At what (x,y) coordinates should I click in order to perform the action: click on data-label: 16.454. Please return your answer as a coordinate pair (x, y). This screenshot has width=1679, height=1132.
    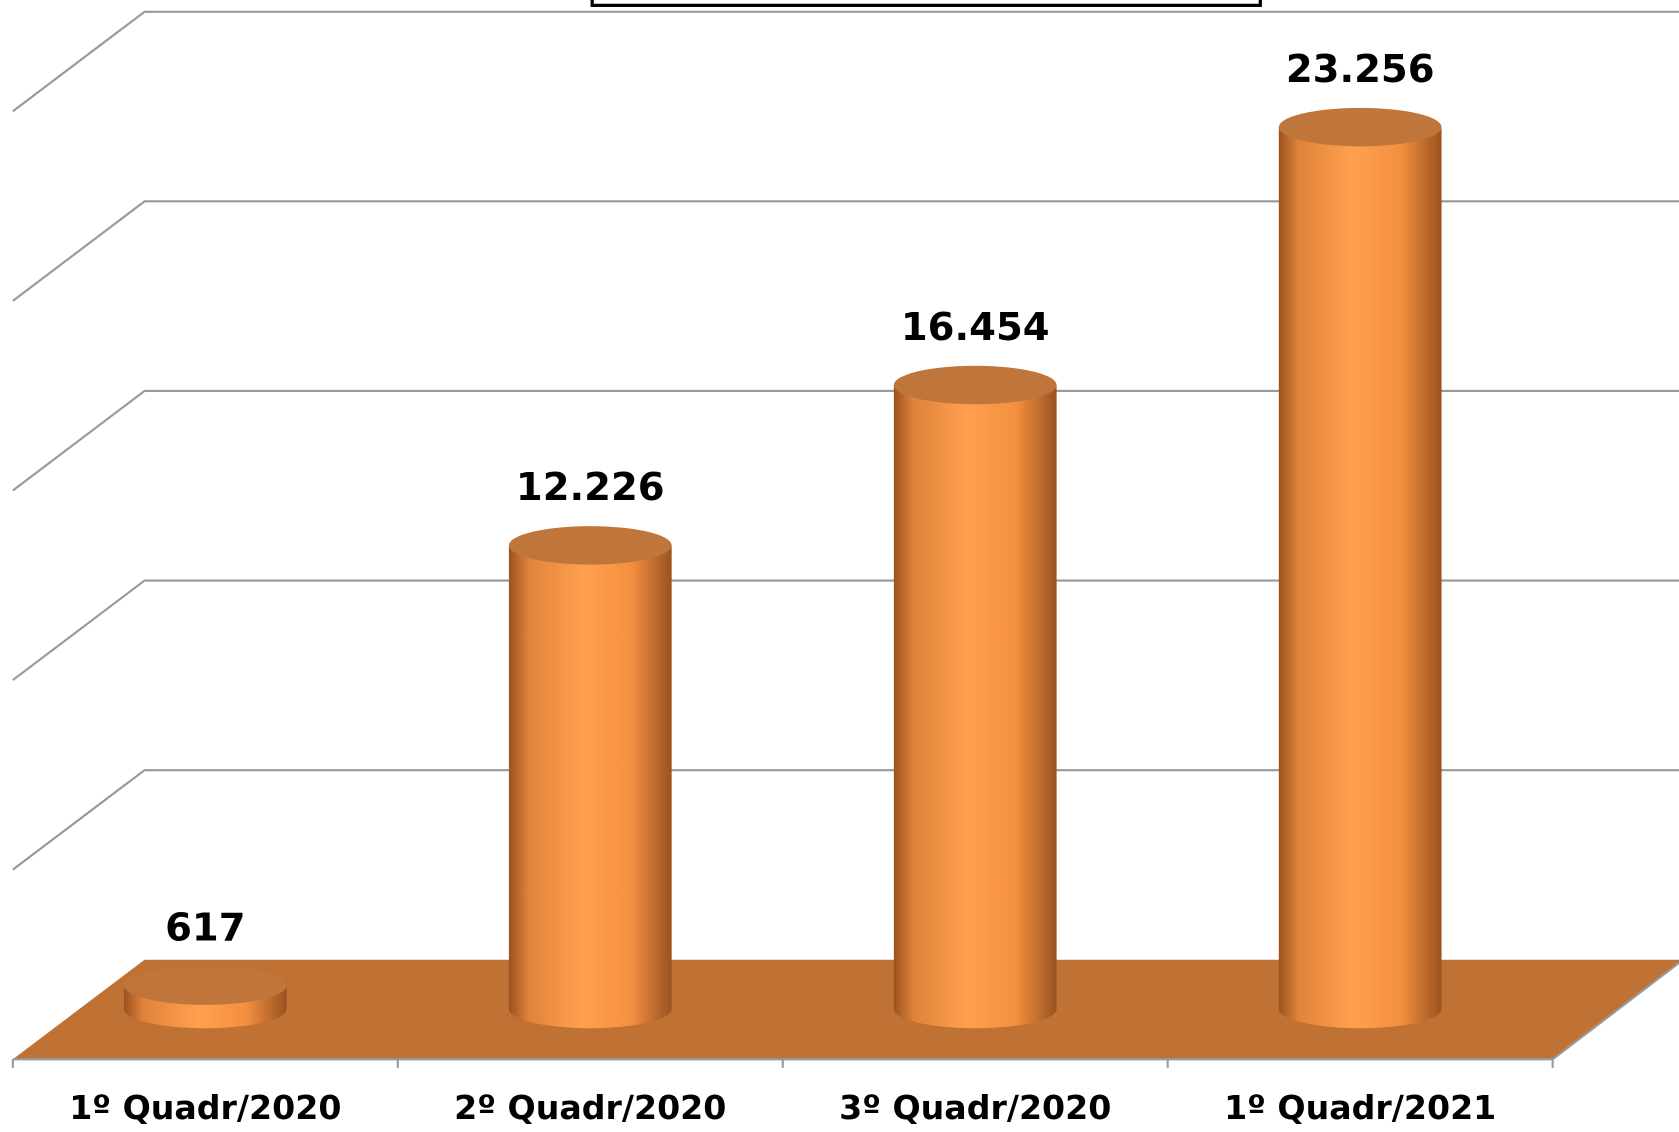
    Looking at the image, I should click on (975, 327).